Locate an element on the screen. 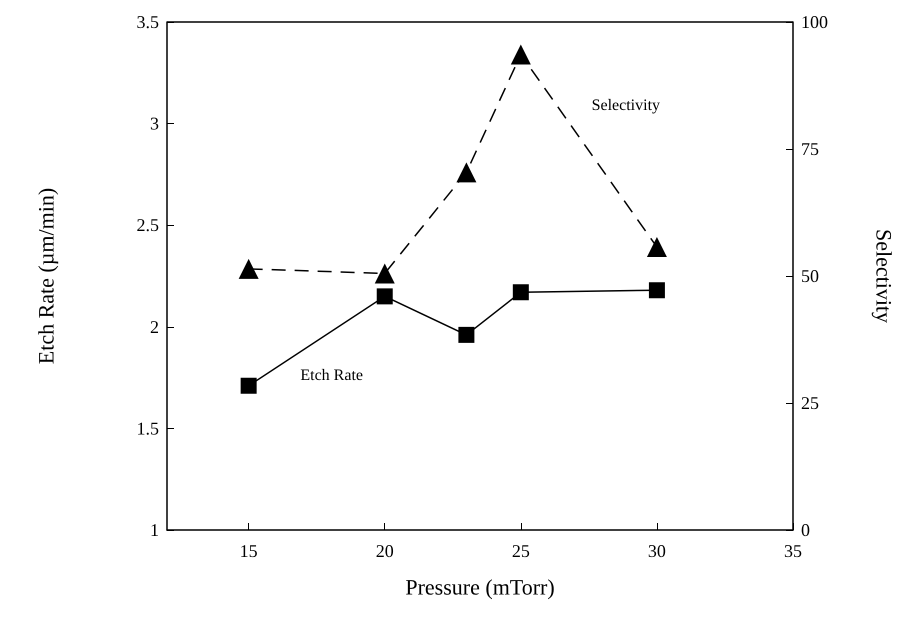 The height and width of the screenshot is (617, 907). y2-tick-label: 0 is located at coordinates (805, 530).